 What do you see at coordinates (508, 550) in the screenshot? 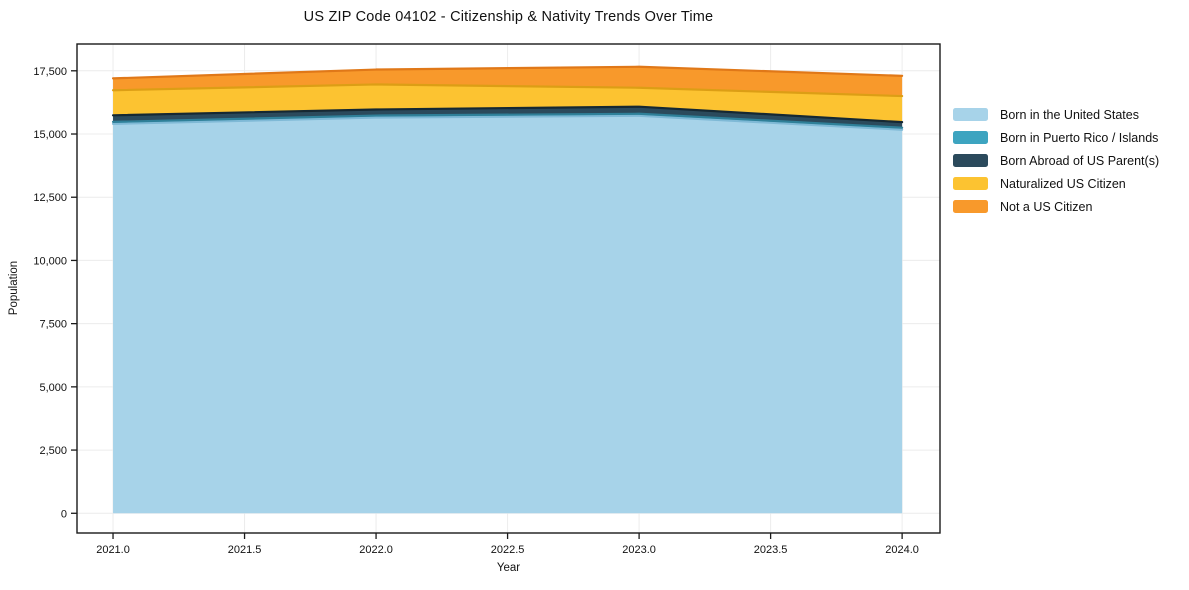
I see `x-tick-label: 2022.5` at bounding box center [508, 550].